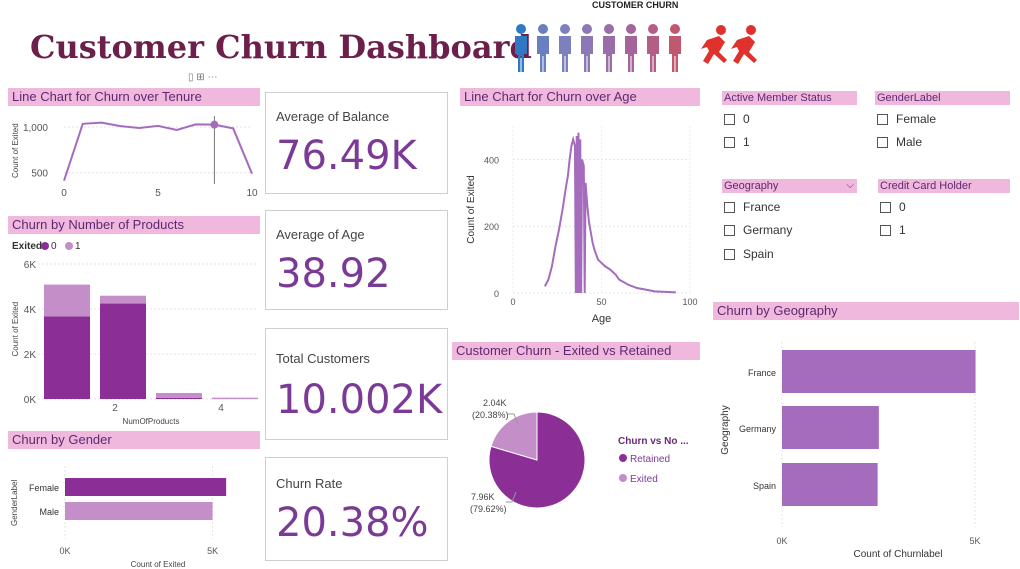 The image size is (1020, 569). What do you see at coordinates (866, 311) in the screenshot?
I see `geo-chart-title: Churn by Geography` at bounding box center [866, 311].